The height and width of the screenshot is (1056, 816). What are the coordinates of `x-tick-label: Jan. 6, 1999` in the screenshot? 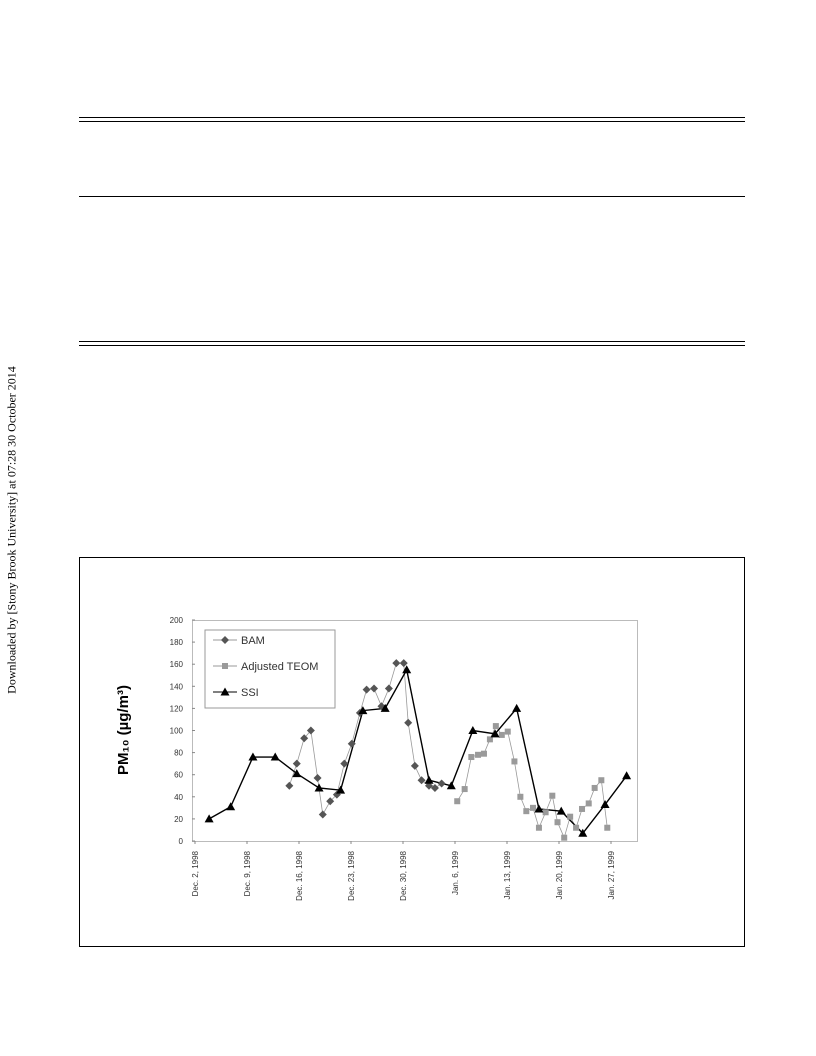 It's located at (455, 872).